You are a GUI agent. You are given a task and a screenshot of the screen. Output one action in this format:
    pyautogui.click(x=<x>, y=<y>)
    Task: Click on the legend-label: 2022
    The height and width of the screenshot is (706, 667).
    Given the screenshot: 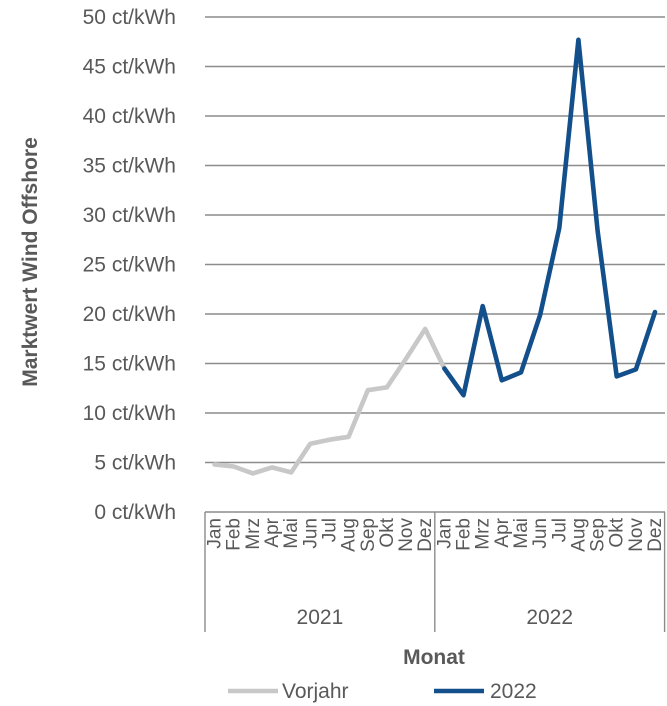 What is the action you would take?
    pyautogui.click(x=513, y=691)
    